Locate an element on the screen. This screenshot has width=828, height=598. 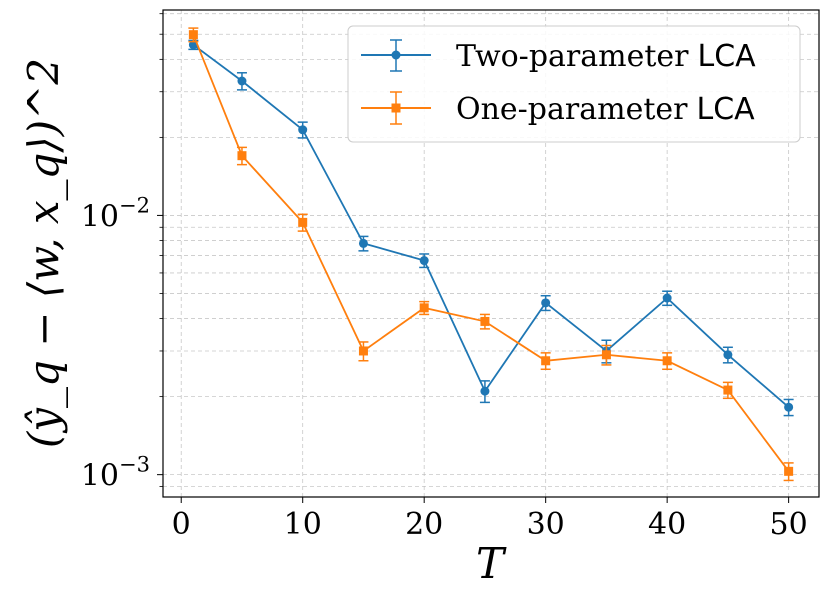
x-tick-label: 30 is located at coordinates (546, 524).